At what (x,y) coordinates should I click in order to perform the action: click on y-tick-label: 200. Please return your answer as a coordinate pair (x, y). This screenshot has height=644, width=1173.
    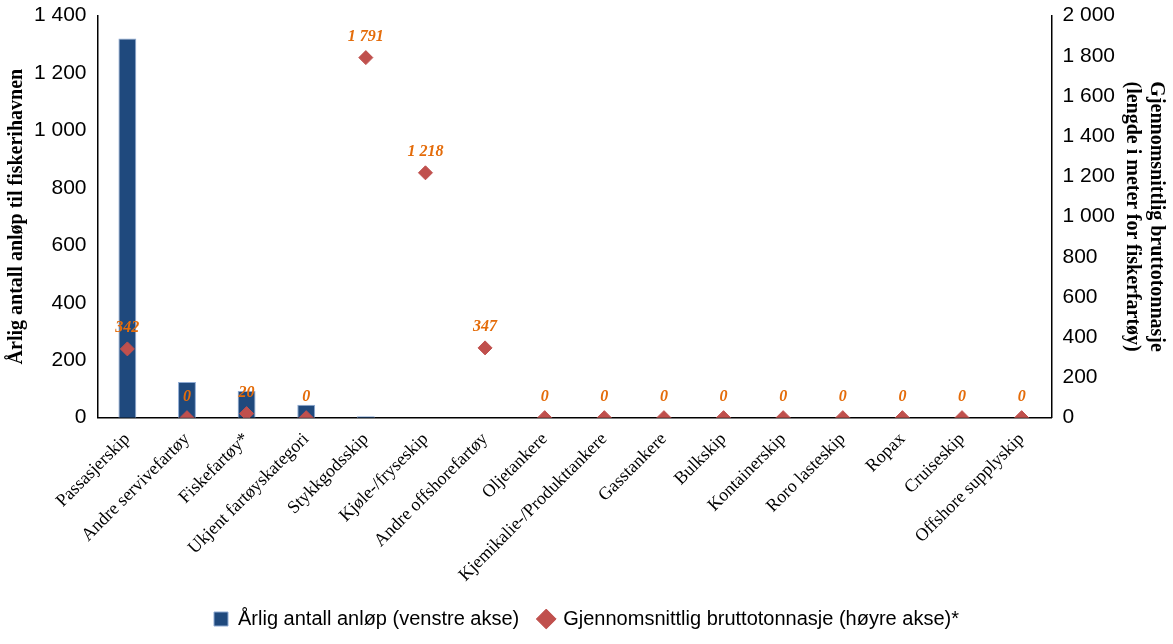
    Looking at the image, I should click on (69, 359).